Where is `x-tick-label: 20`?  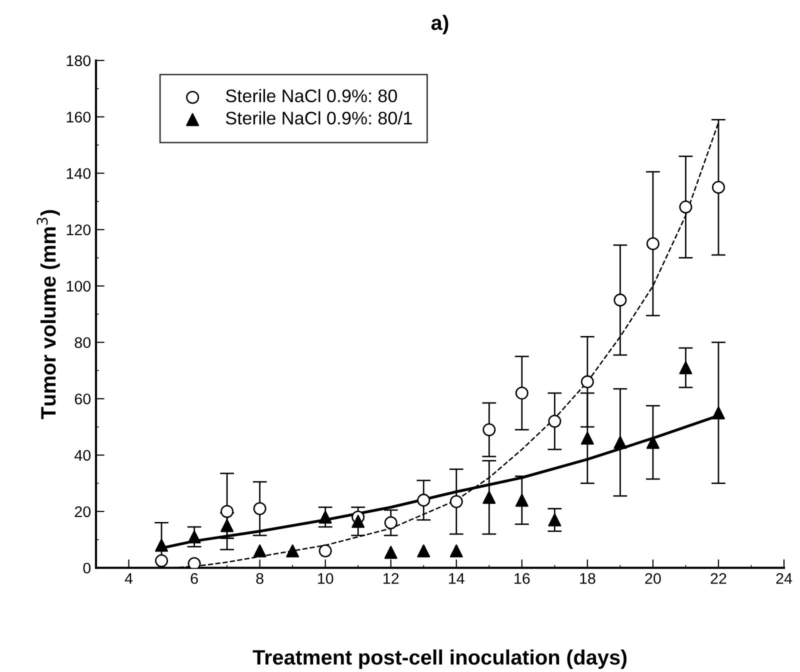 x-tick-label: 20 is located at coordinates (653, 578).